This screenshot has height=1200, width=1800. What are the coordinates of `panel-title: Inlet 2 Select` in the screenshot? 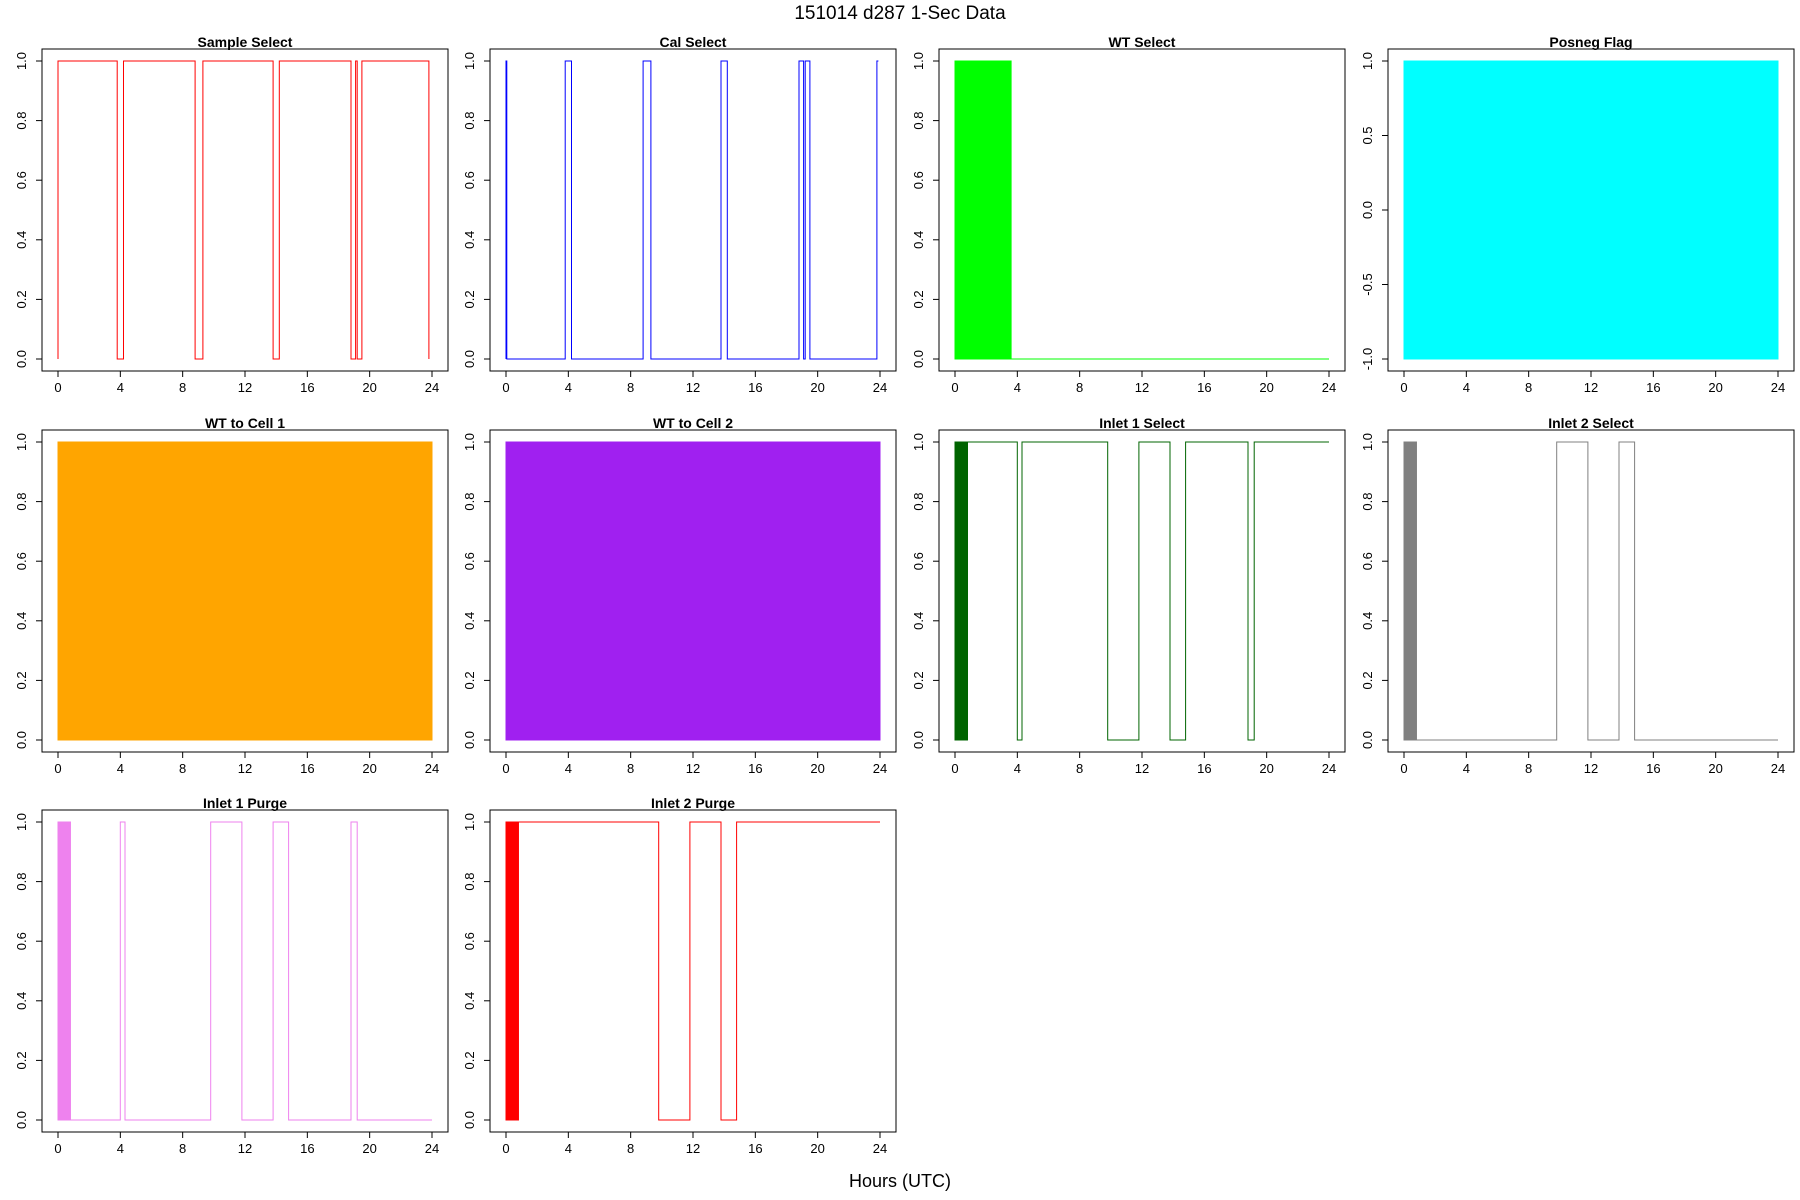 It's located at (1591, 423).